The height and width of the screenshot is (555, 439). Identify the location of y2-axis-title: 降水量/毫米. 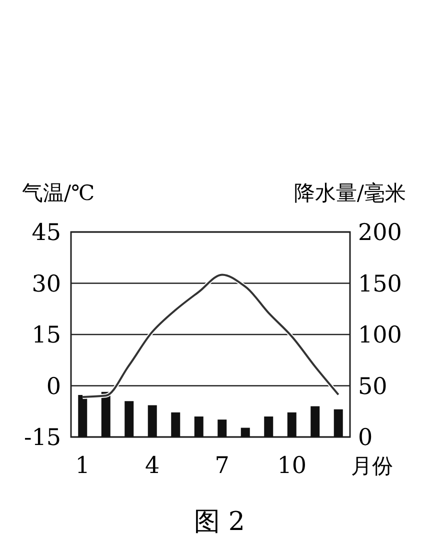
(350, 193).